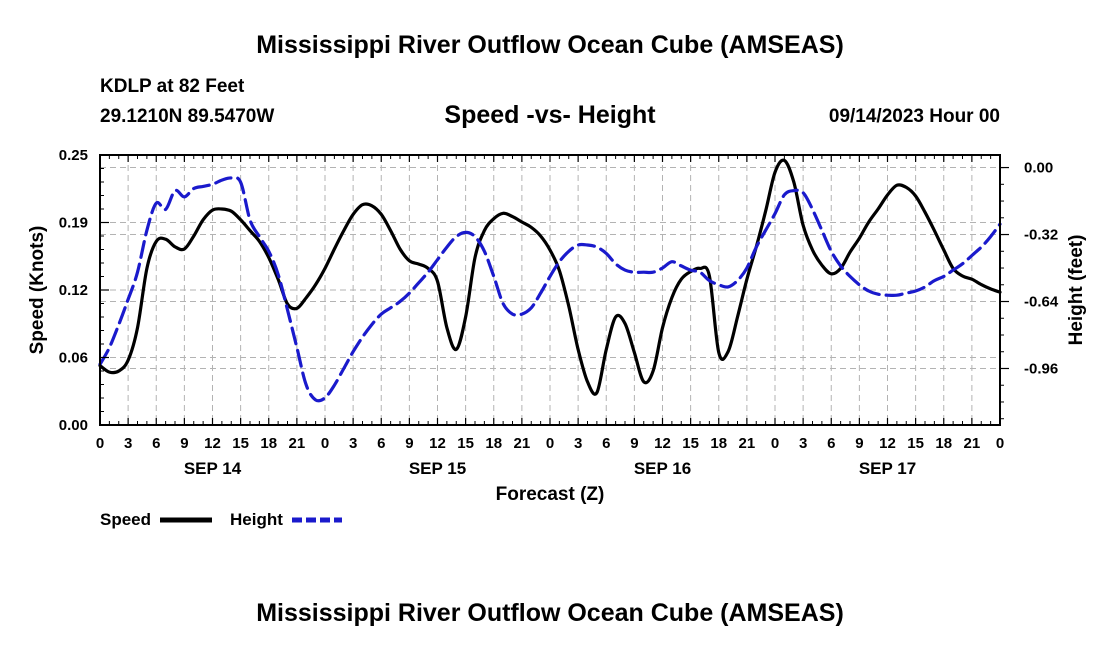  Describe the element at coordinates (1041, 302) in the screenshot. I see `y2-tick-label: -0.64` at that location.